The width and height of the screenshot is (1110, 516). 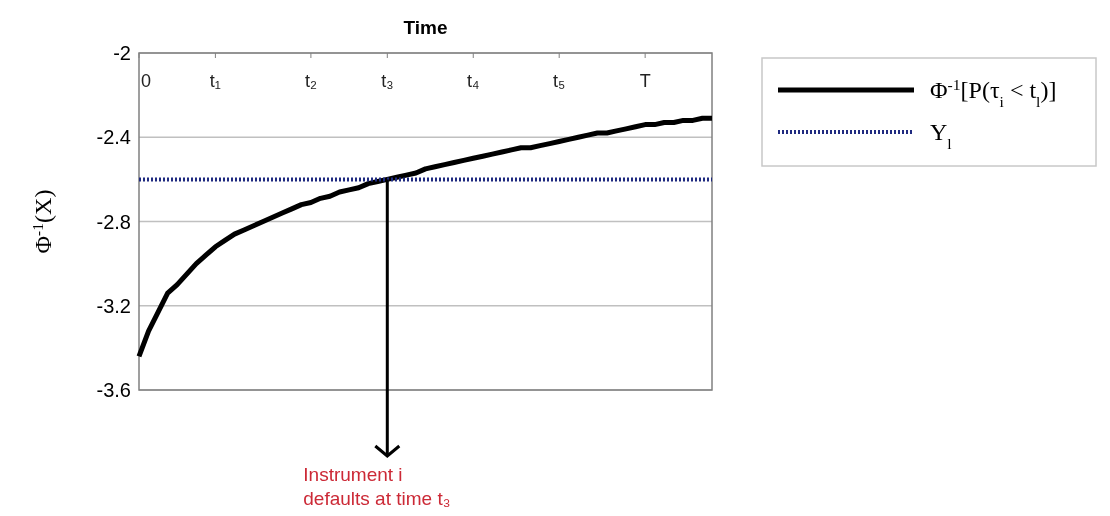 What do you see at coordinates (425, 27) in the screenshot?
I see `x-axis-title: Time` at bounding box center [425, 27].